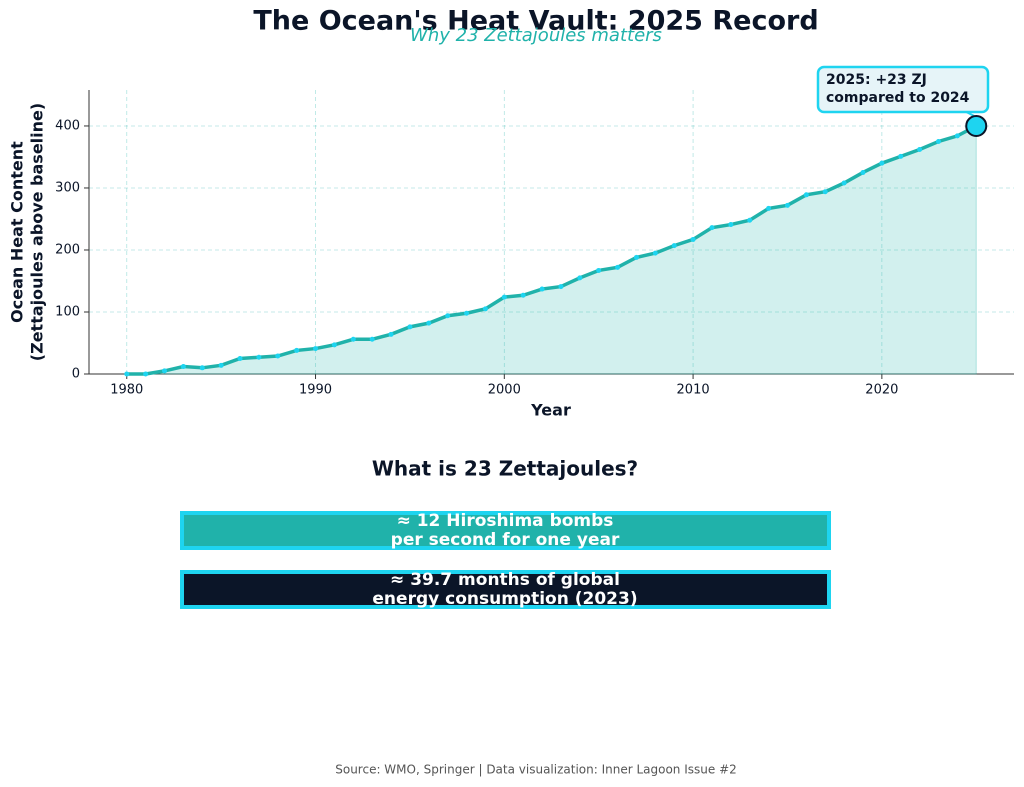 The height and width of the screenshot is (787, 1024). I want to click on y-tick-label: 0, so click(76, 374).